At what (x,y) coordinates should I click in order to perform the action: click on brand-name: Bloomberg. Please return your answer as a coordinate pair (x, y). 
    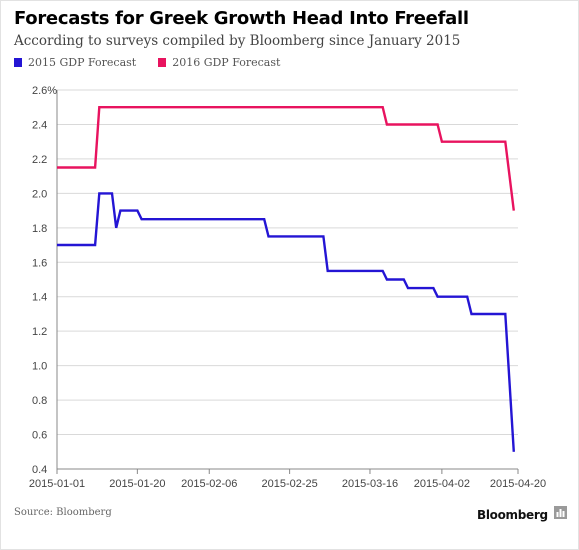
    Looking at the image, I should click on (512, 515).